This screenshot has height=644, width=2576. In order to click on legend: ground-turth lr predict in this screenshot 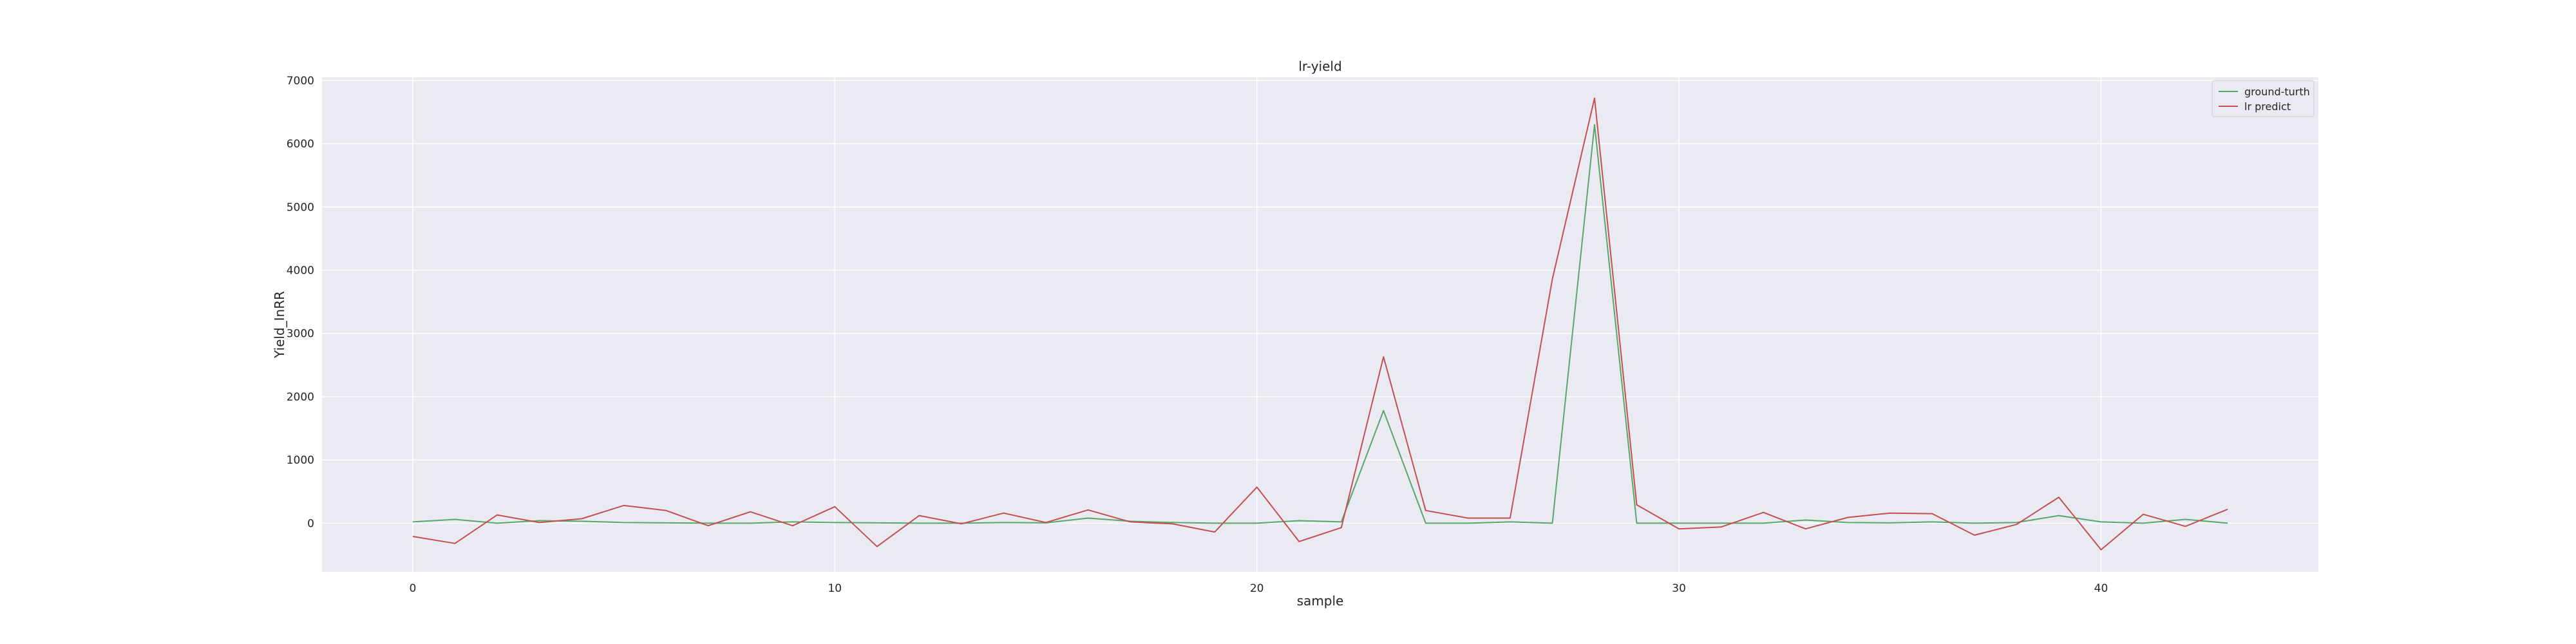, I will do `click(2263, 99)`.